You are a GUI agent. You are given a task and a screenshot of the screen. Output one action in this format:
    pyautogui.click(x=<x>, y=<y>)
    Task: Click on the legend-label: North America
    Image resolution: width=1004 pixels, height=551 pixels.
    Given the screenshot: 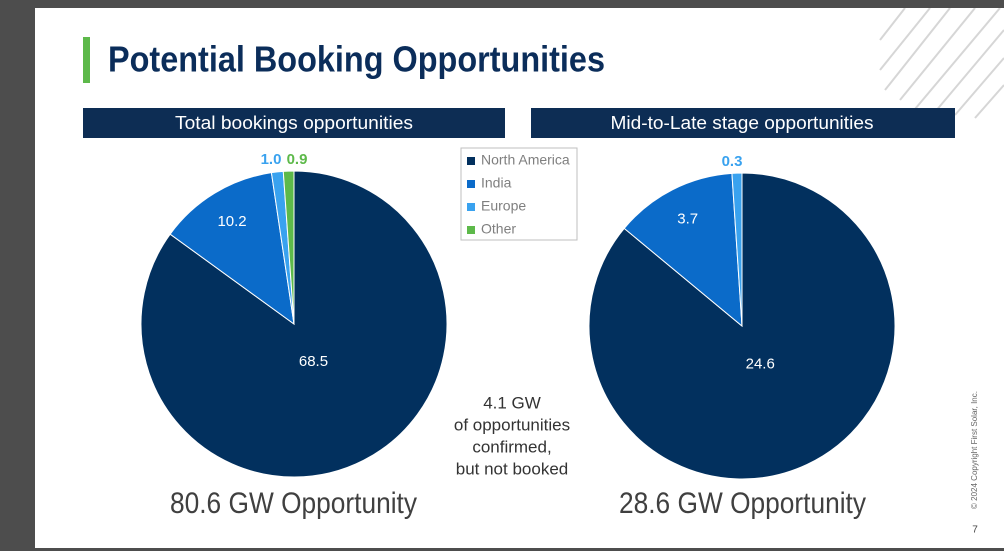 What is the action you would take?
    pyautogui.click(x=525, y=160)
    